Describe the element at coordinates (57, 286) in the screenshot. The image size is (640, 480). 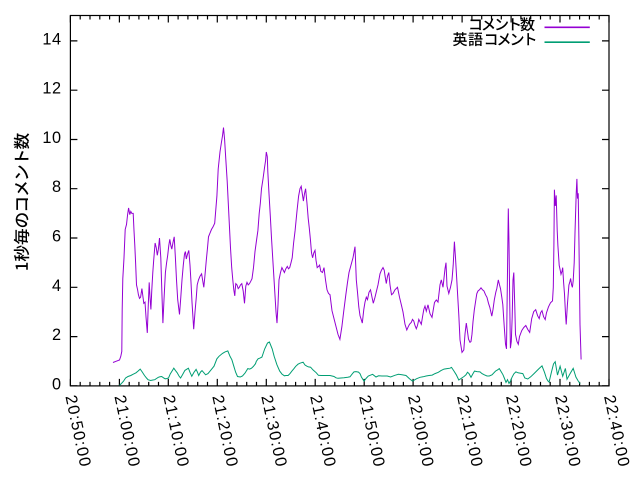
I see `svg-text: 4` at that location.